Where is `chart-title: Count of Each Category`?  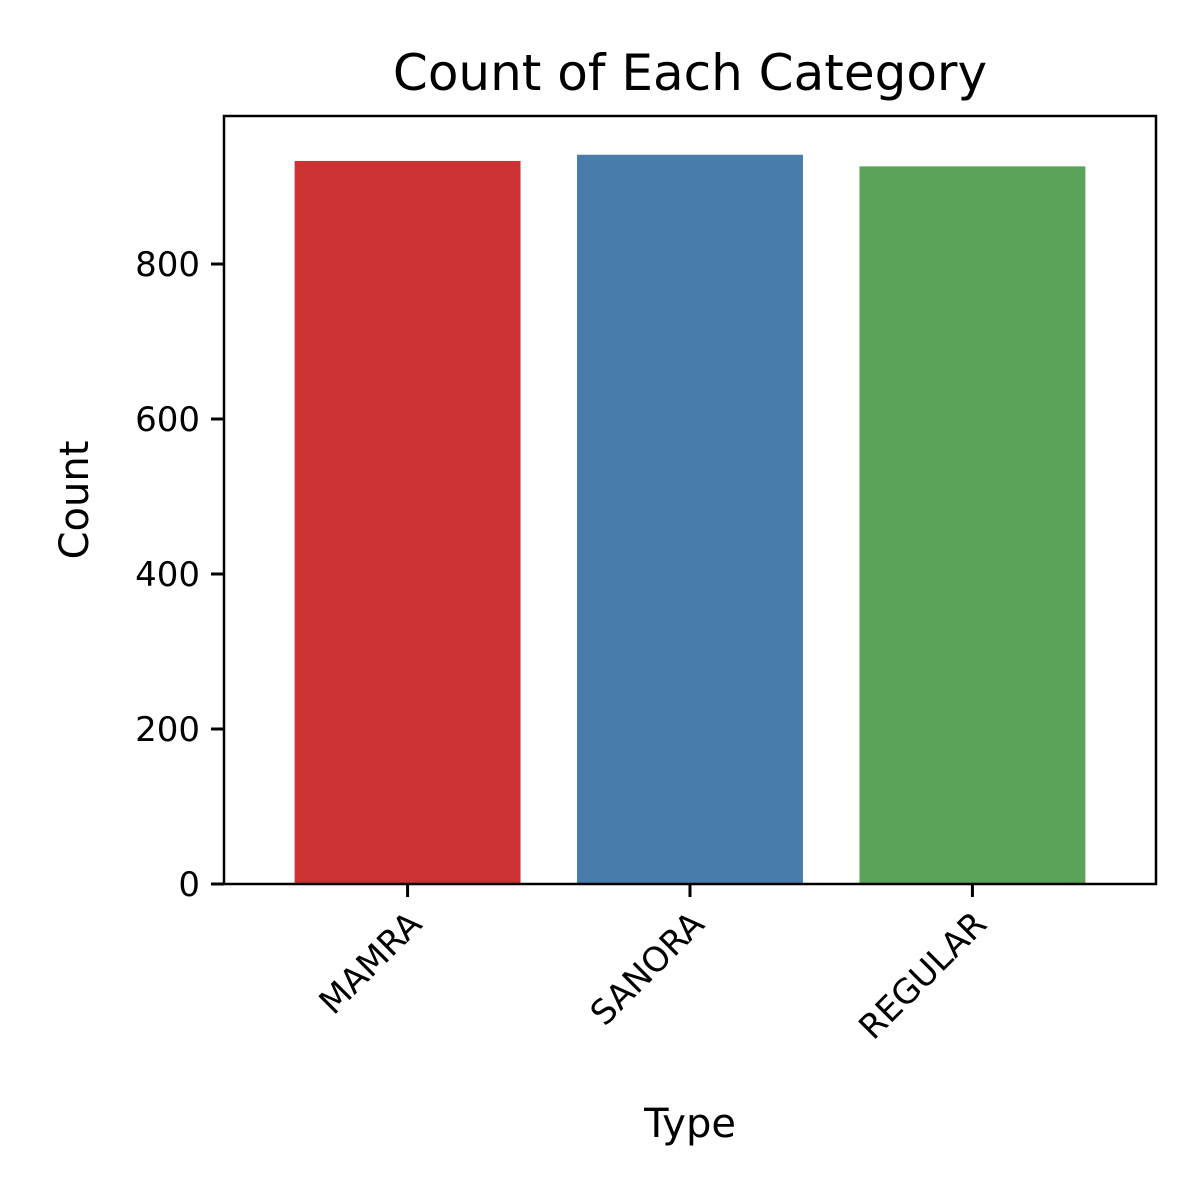 chart-title: Count of Each Category is located at coordinates (690, 73).